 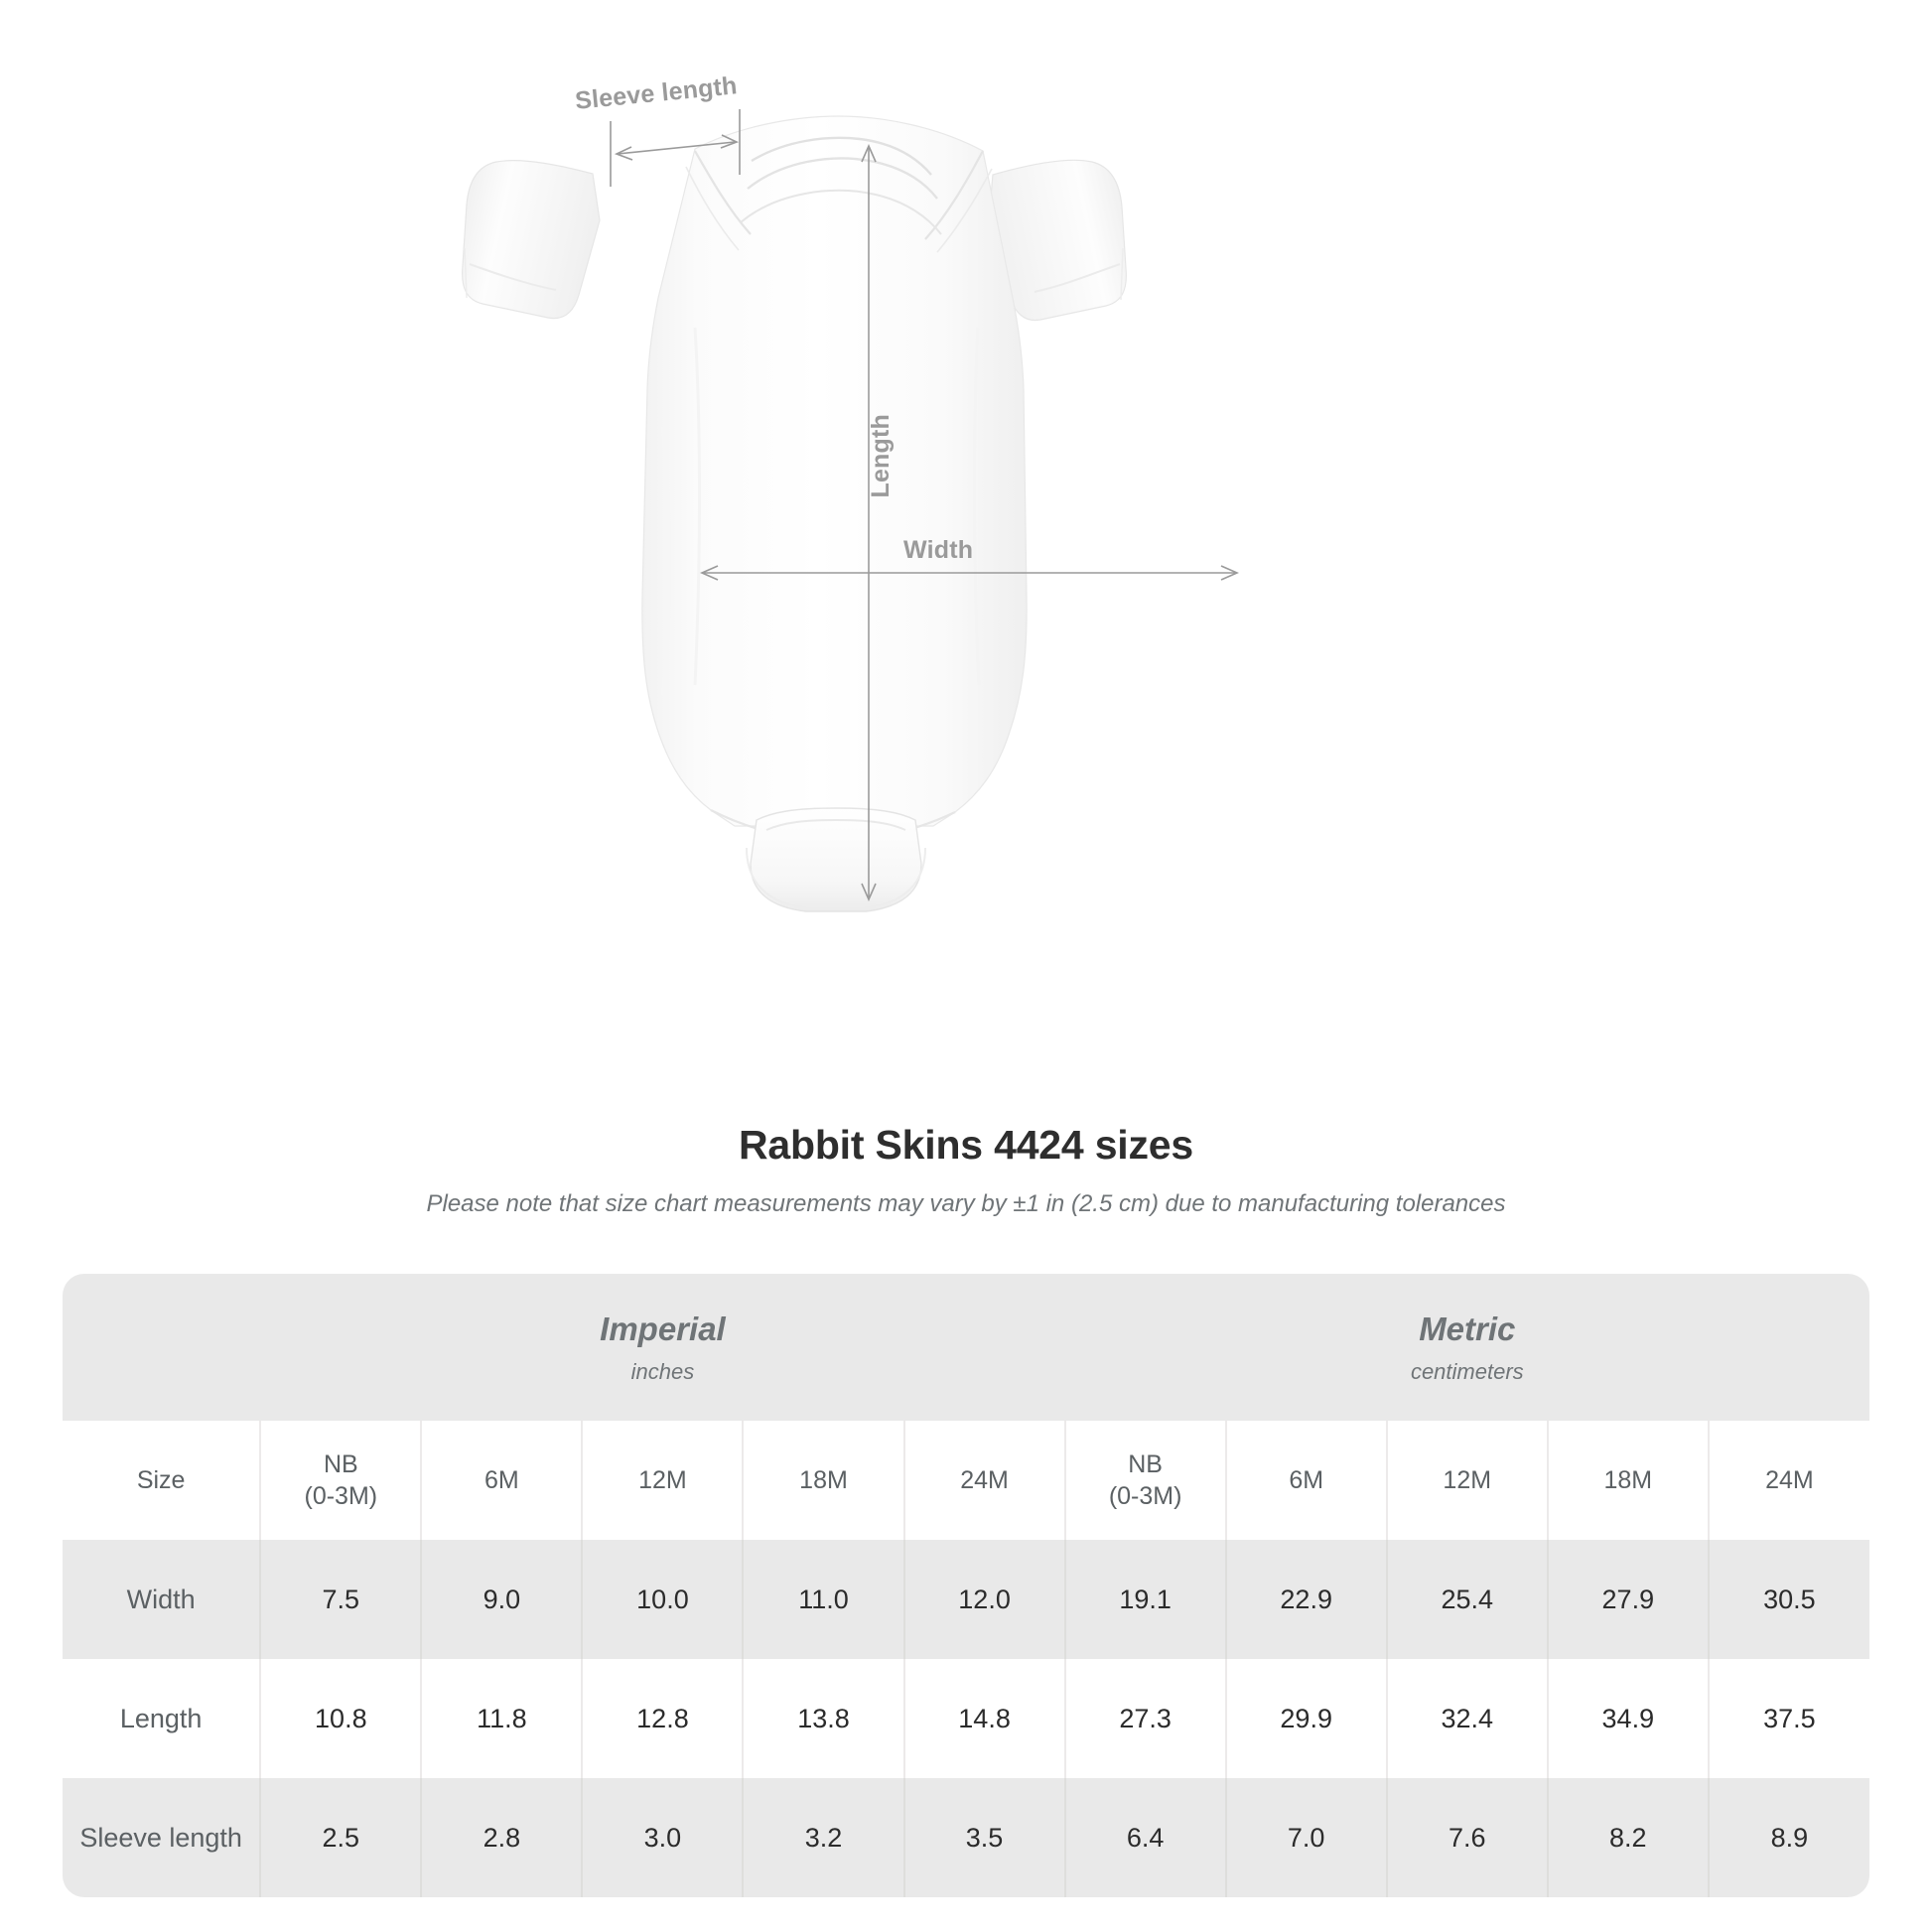 I want to click on column-header-metric-12m: 12M, so click(x=1467, y=1480).